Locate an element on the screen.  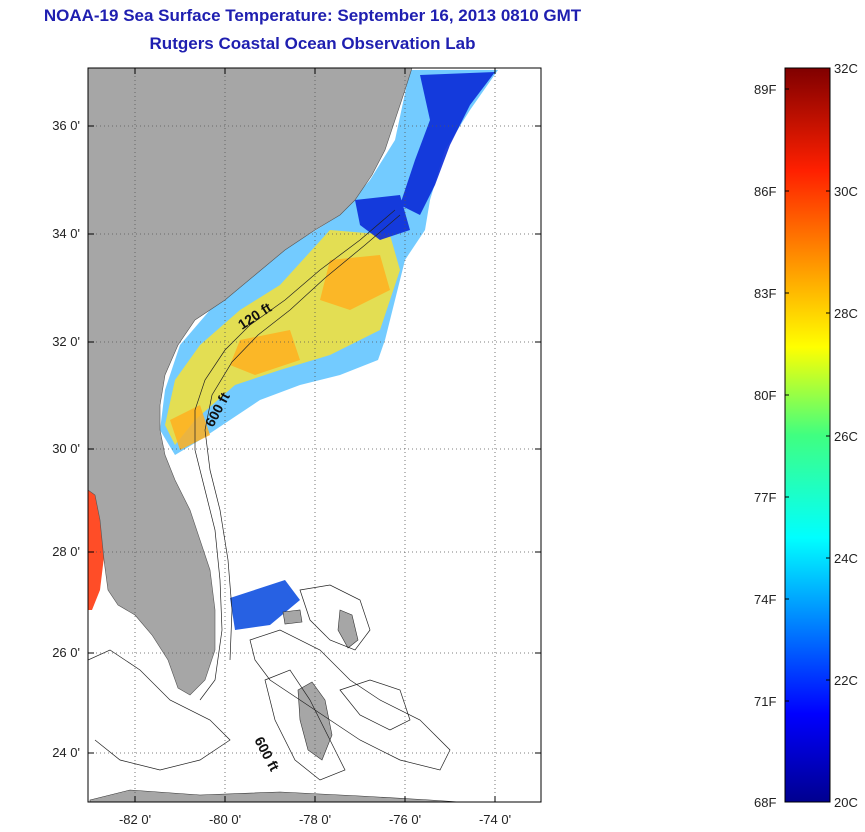
lat-label-36: 36 0' is located at coordinates (66, 125).